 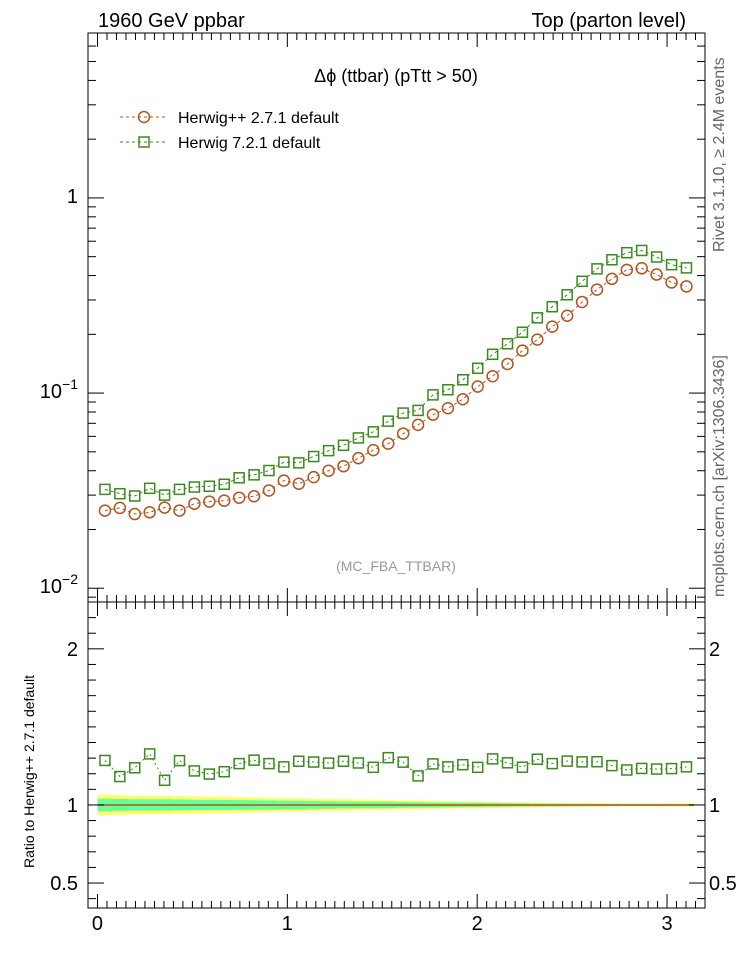 I want to click on ratio-ylabel: Ratio to Herwig++ 2.7.1 default, so click(x=29, y=771).